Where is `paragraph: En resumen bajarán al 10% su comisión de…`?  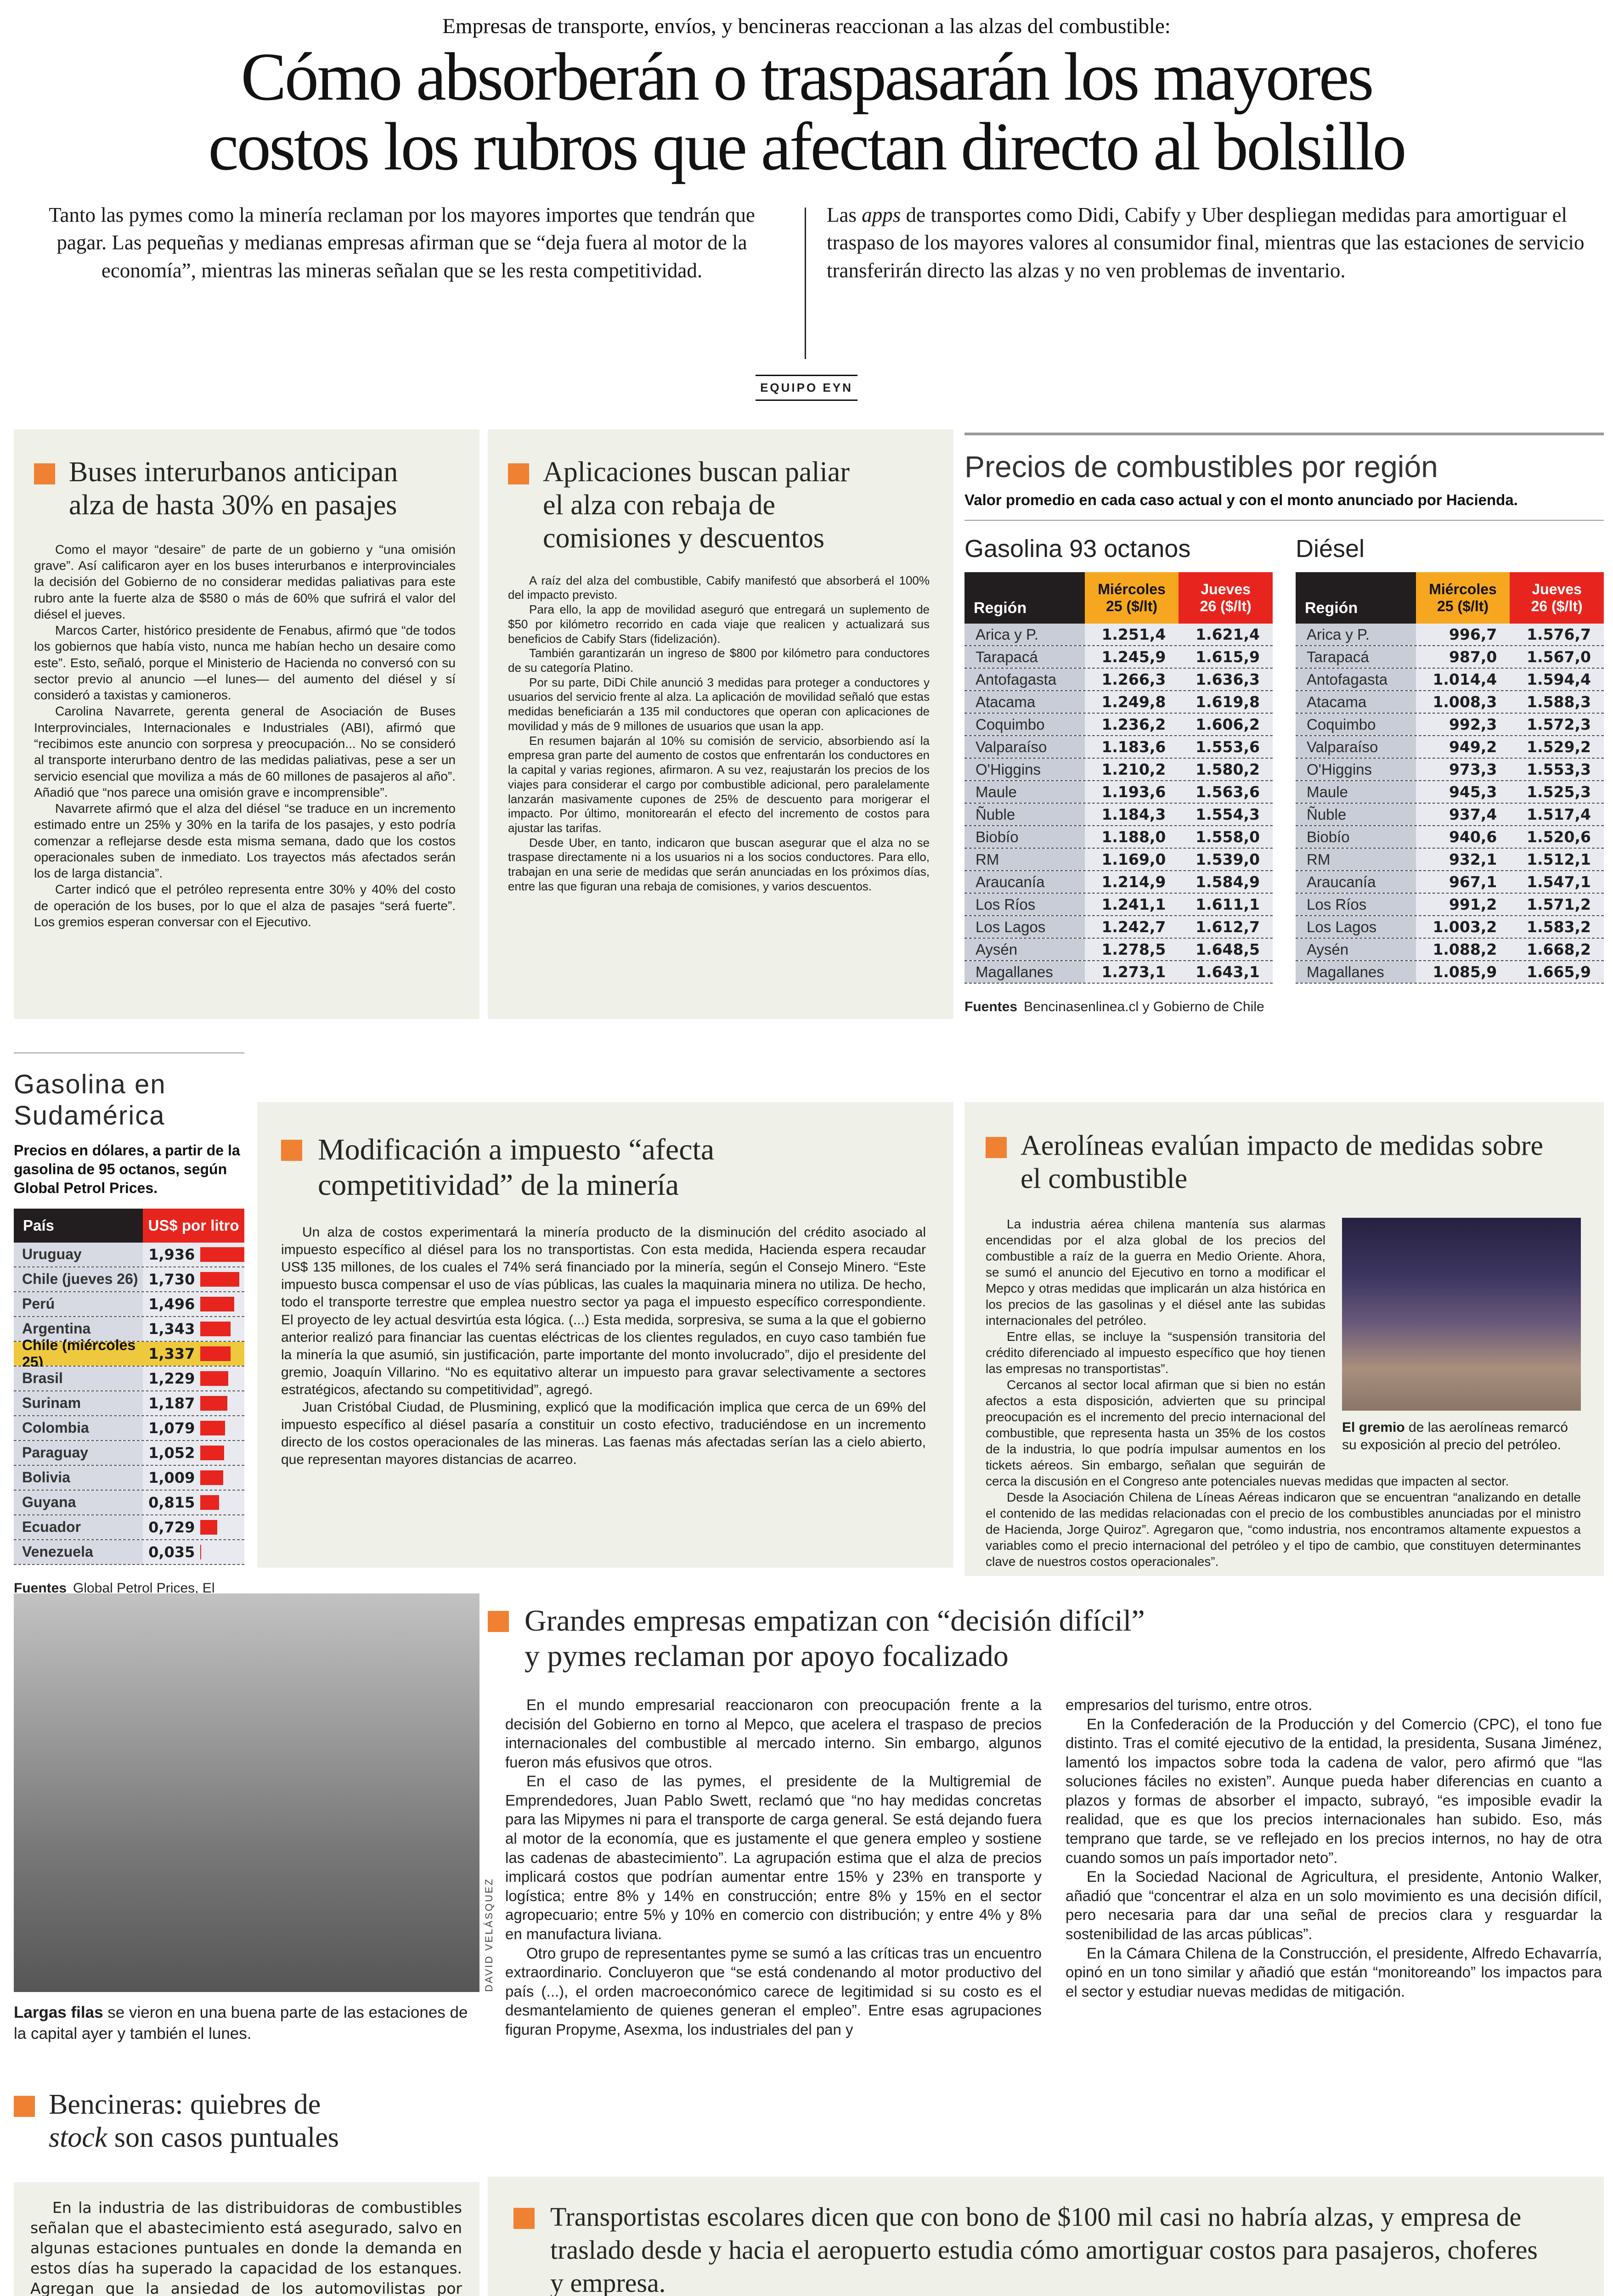 paragraph: En resumen bajarán al 10% su comisión de… is located at coordinates (719, 784).